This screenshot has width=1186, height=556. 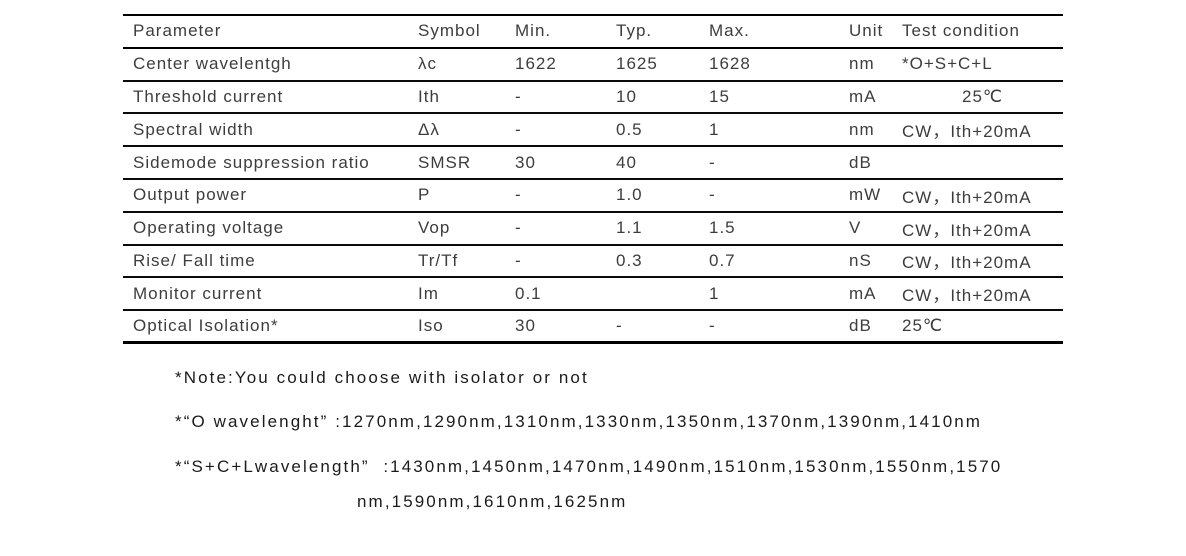 What do you see at coordinates (194, 260) in the screenshot?
I see `cell-parameter: Rise/ Fall time` at bounding box center [194, 260].